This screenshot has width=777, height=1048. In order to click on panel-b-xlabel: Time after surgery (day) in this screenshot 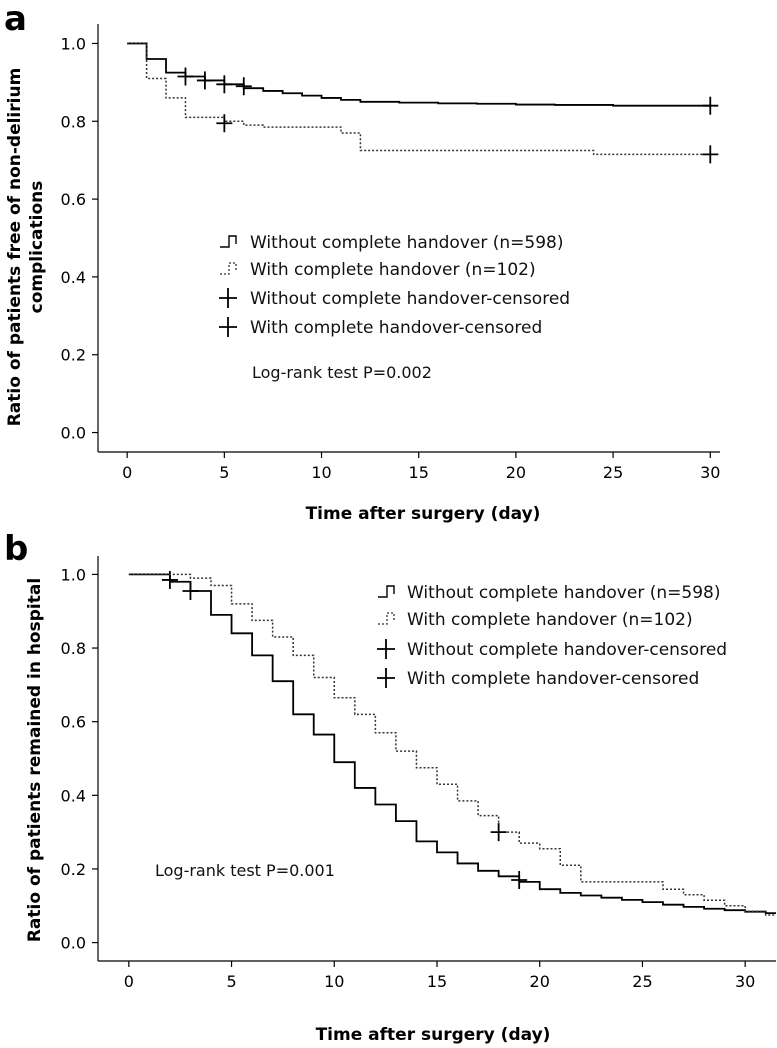, I will do `click(433, 1035)`.